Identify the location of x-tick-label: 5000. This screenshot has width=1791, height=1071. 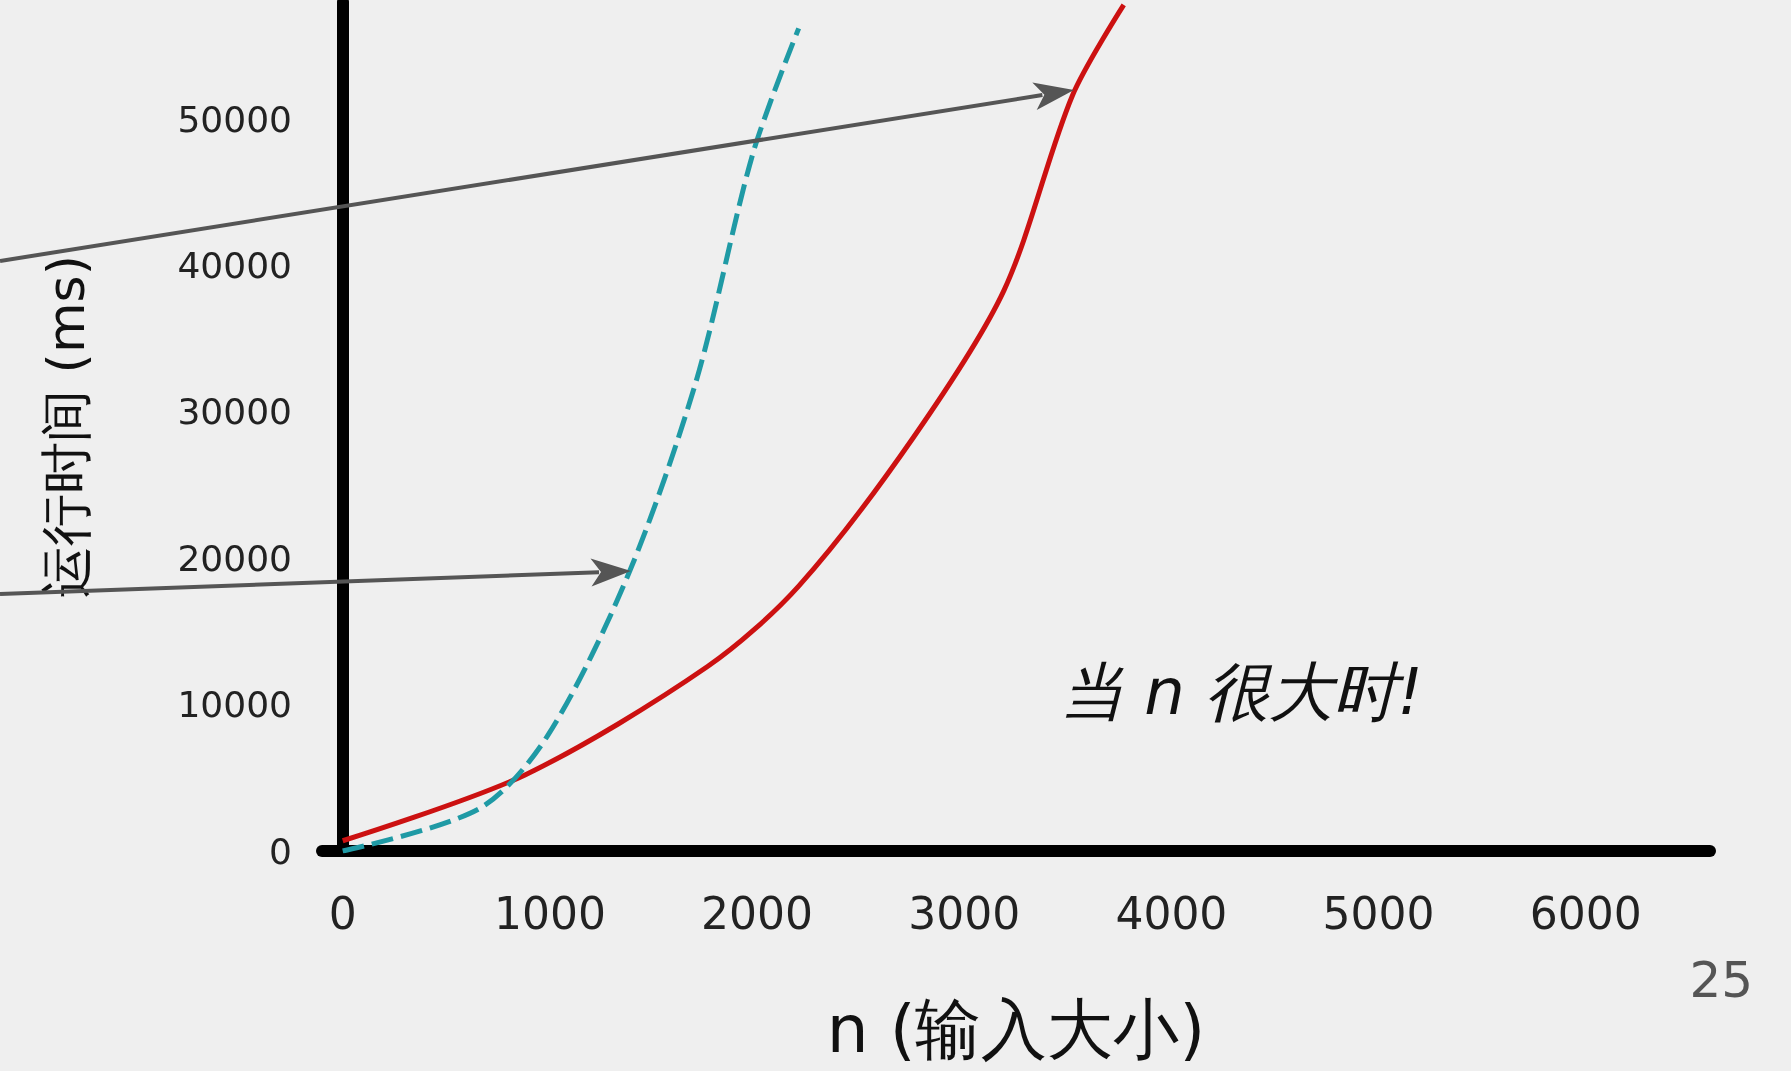
(1378, 913).